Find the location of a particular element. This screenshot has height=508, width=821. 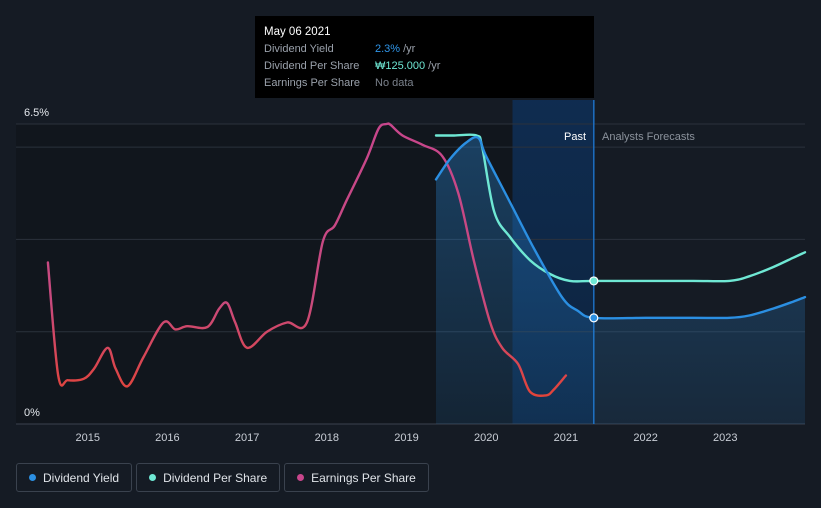

x-axis-ticks: 2015 2016 2017 2018 2019 2020 2021 2022 2023 is located at coordinates (406, 438).